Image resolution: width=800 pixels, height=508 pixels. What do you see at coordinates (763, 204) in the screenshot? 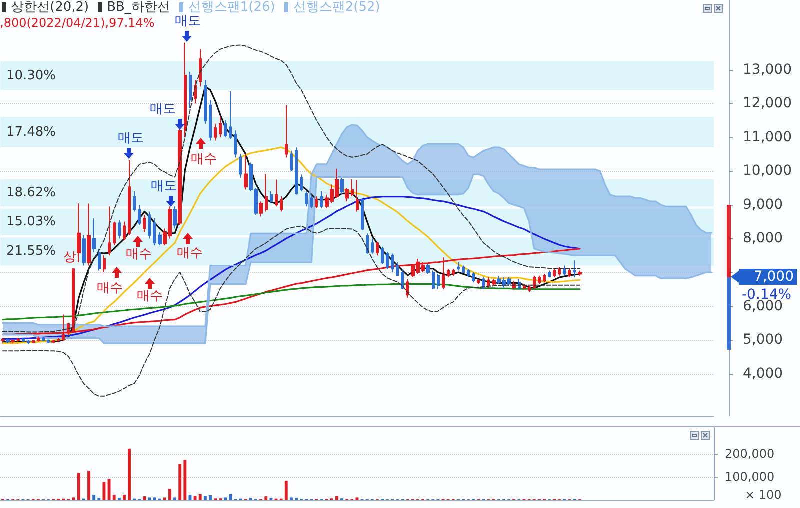
I see `y-tick-label: 9,000` at bounding box center [763, 204].